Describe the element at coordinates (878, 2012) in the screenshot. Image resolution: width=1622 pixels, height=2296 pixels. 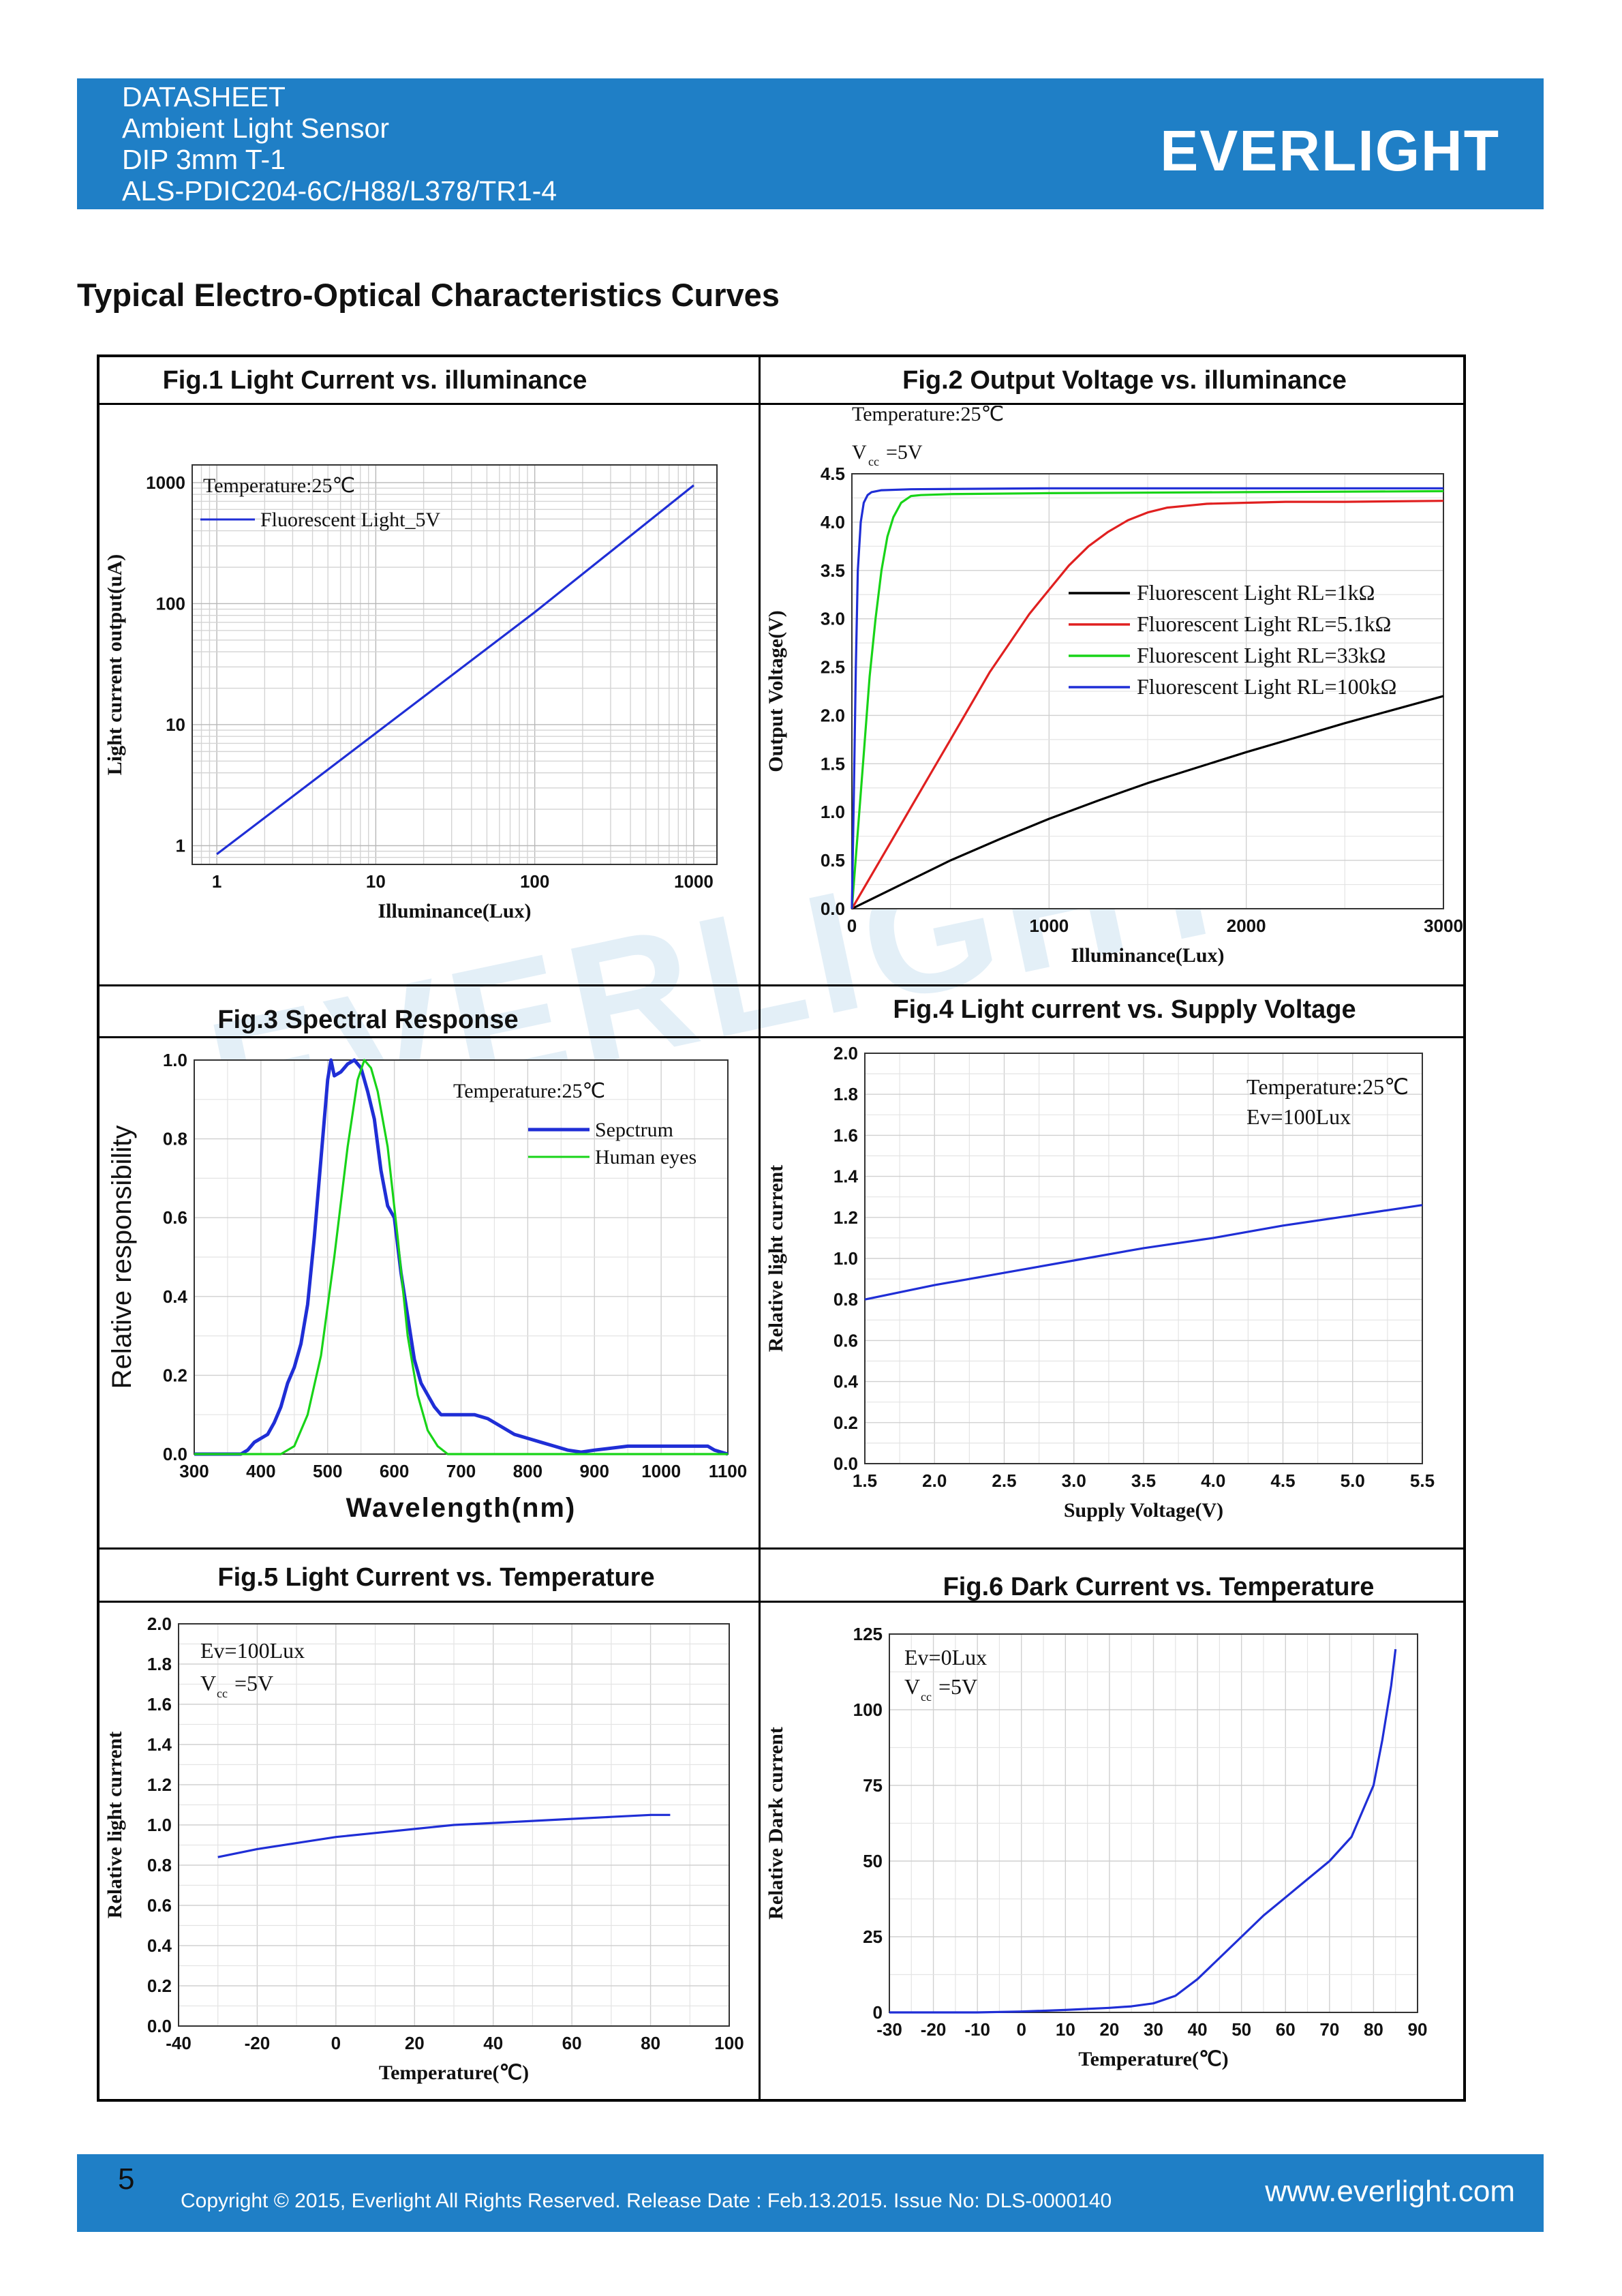
I see `y-tick-label: 0` at that location.